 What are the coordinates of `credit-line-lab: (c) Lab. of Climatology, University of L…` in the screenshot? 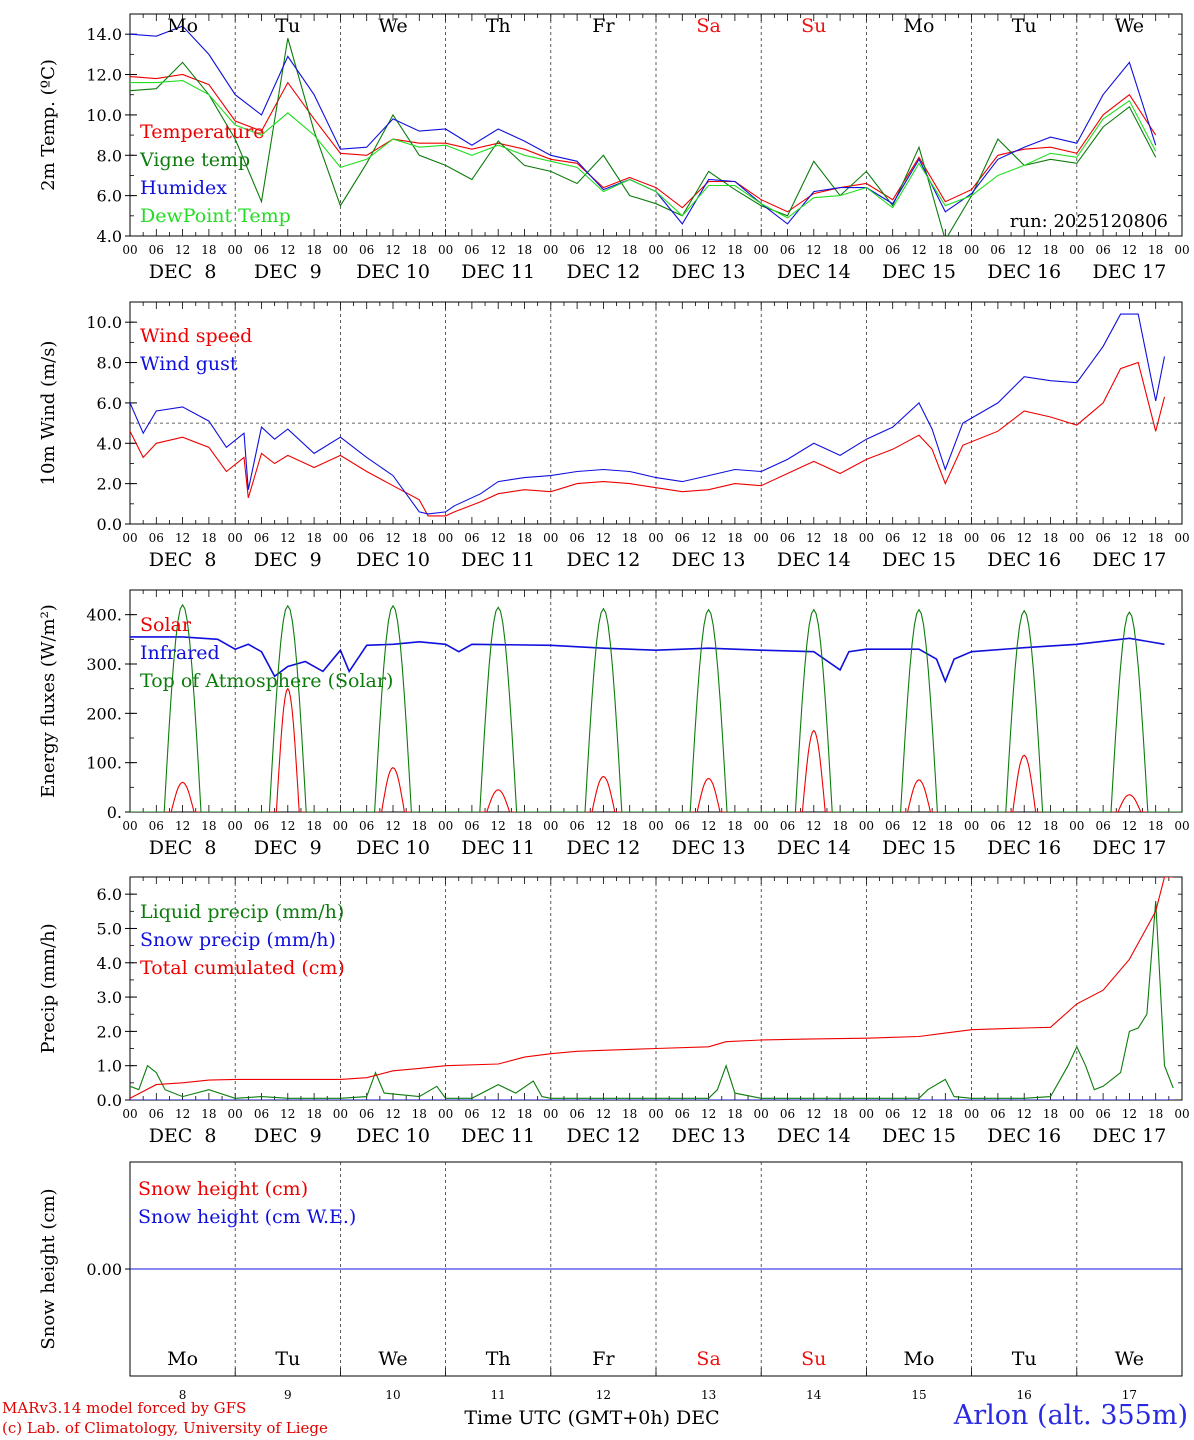 It's located at (165, 1428).